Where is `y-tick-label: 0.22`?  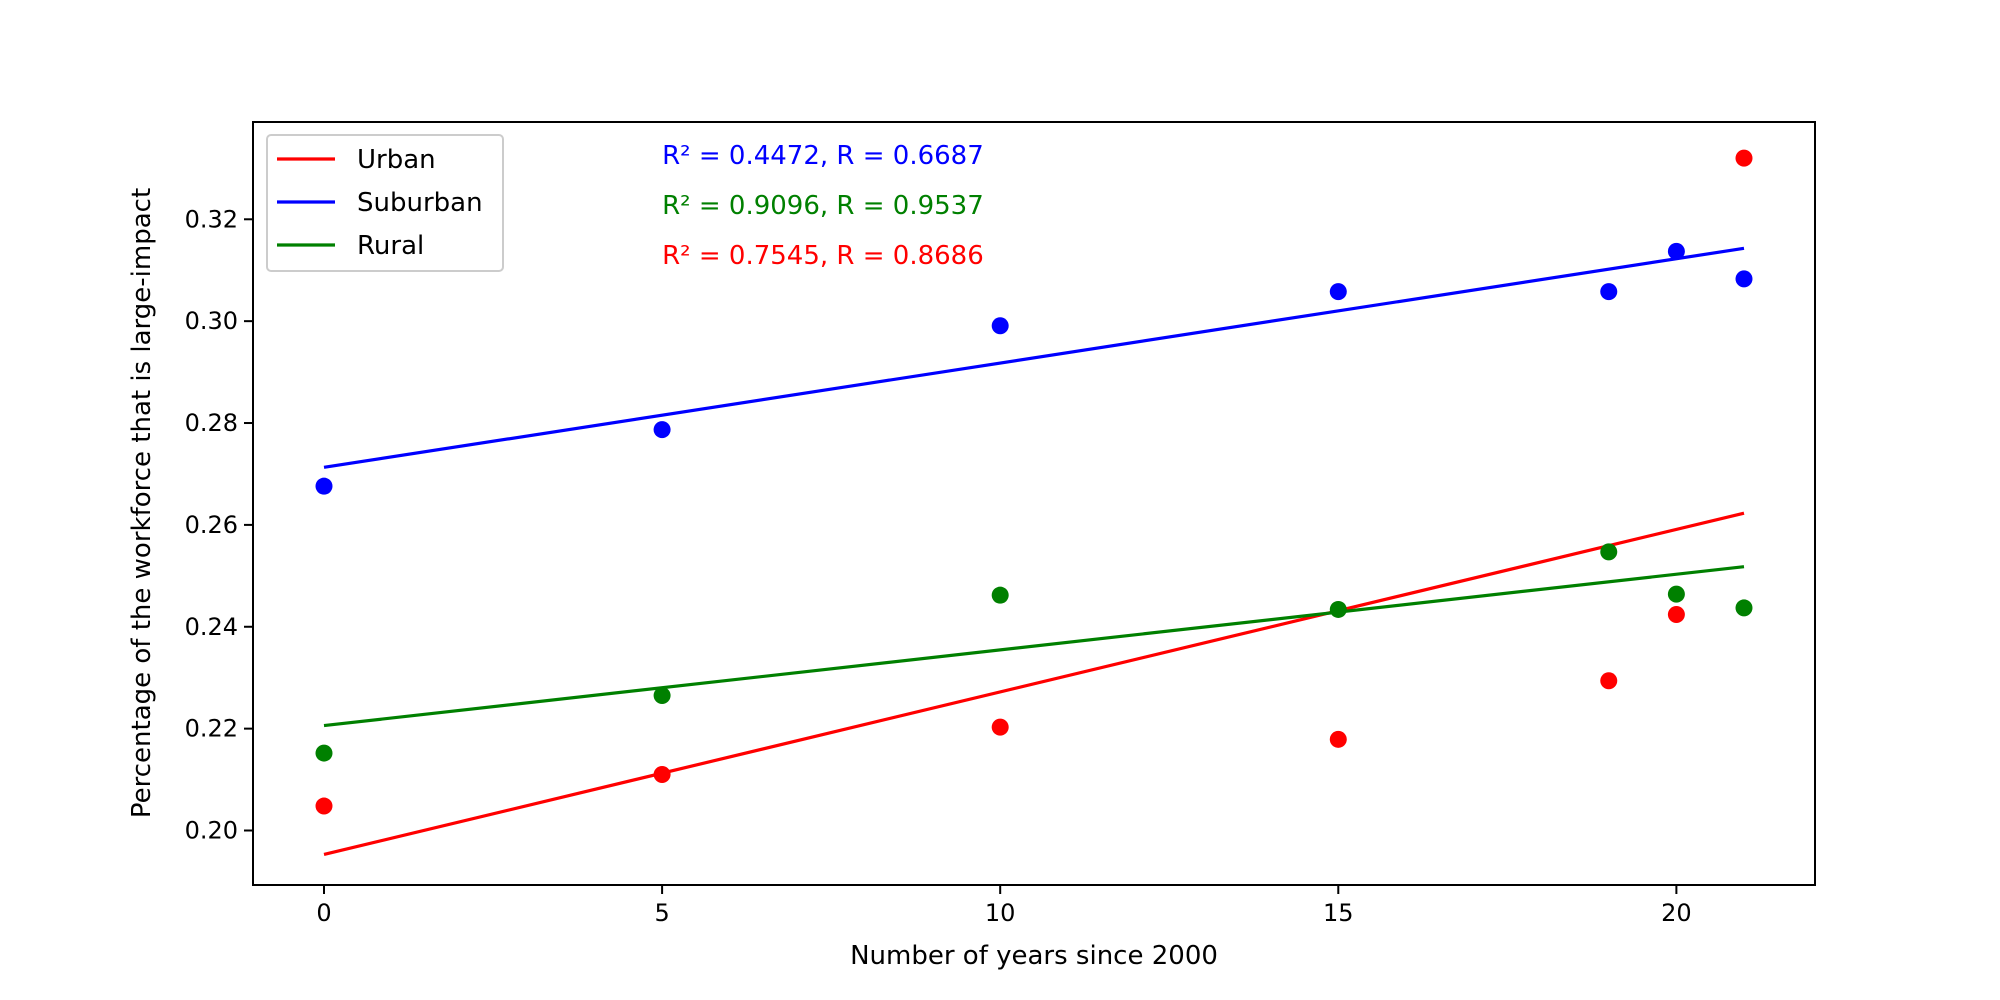
y-tick-label: 0.22 is located at coordinates (211, 729).